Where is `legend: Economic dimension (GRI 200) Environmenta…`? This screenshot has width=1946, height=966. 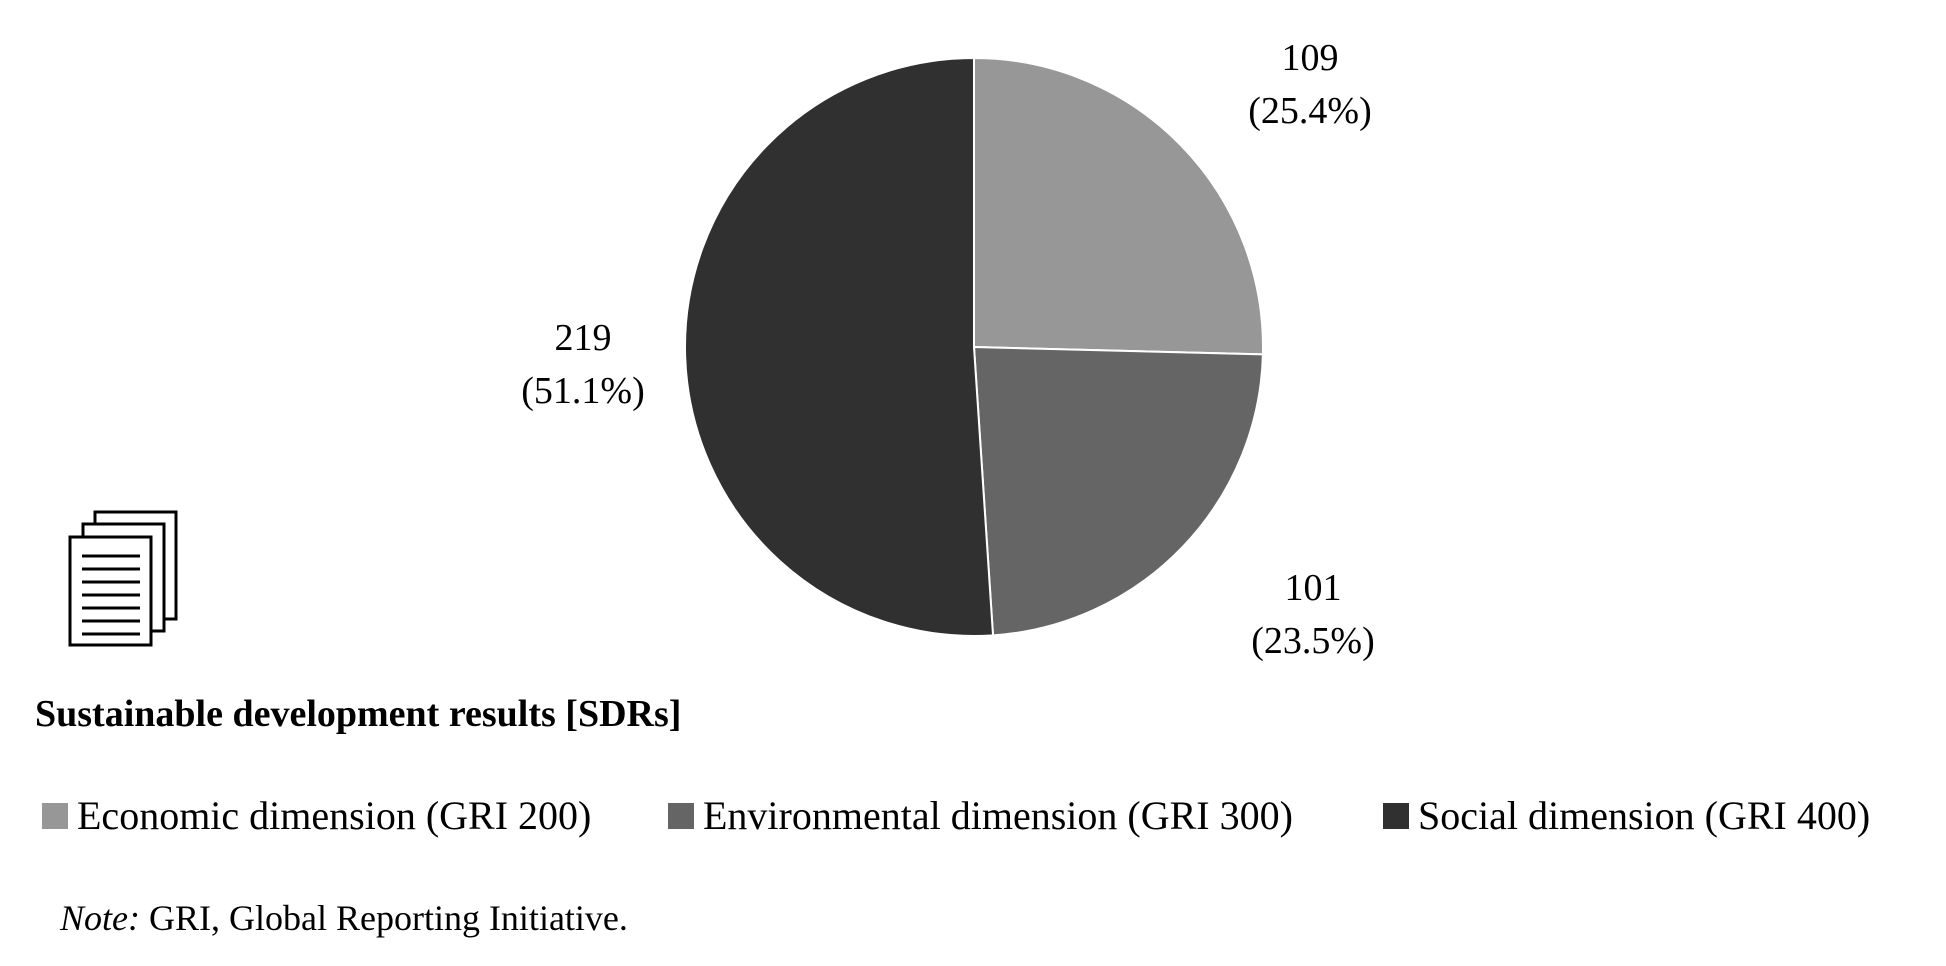
legend: Economic dimension (GRI 200) Environmenta… is located at coordinates (956, 815).